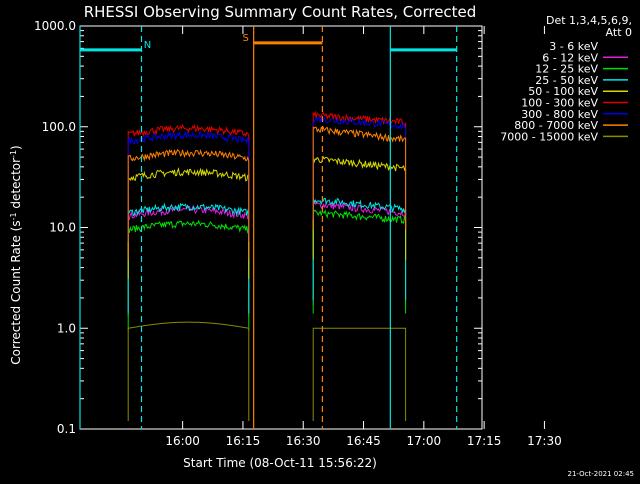  What do you see at coordinates (566, 69) in the screenshot?
I see `legend-label: 12 - 25 keV` at bounding box center [566, 69].